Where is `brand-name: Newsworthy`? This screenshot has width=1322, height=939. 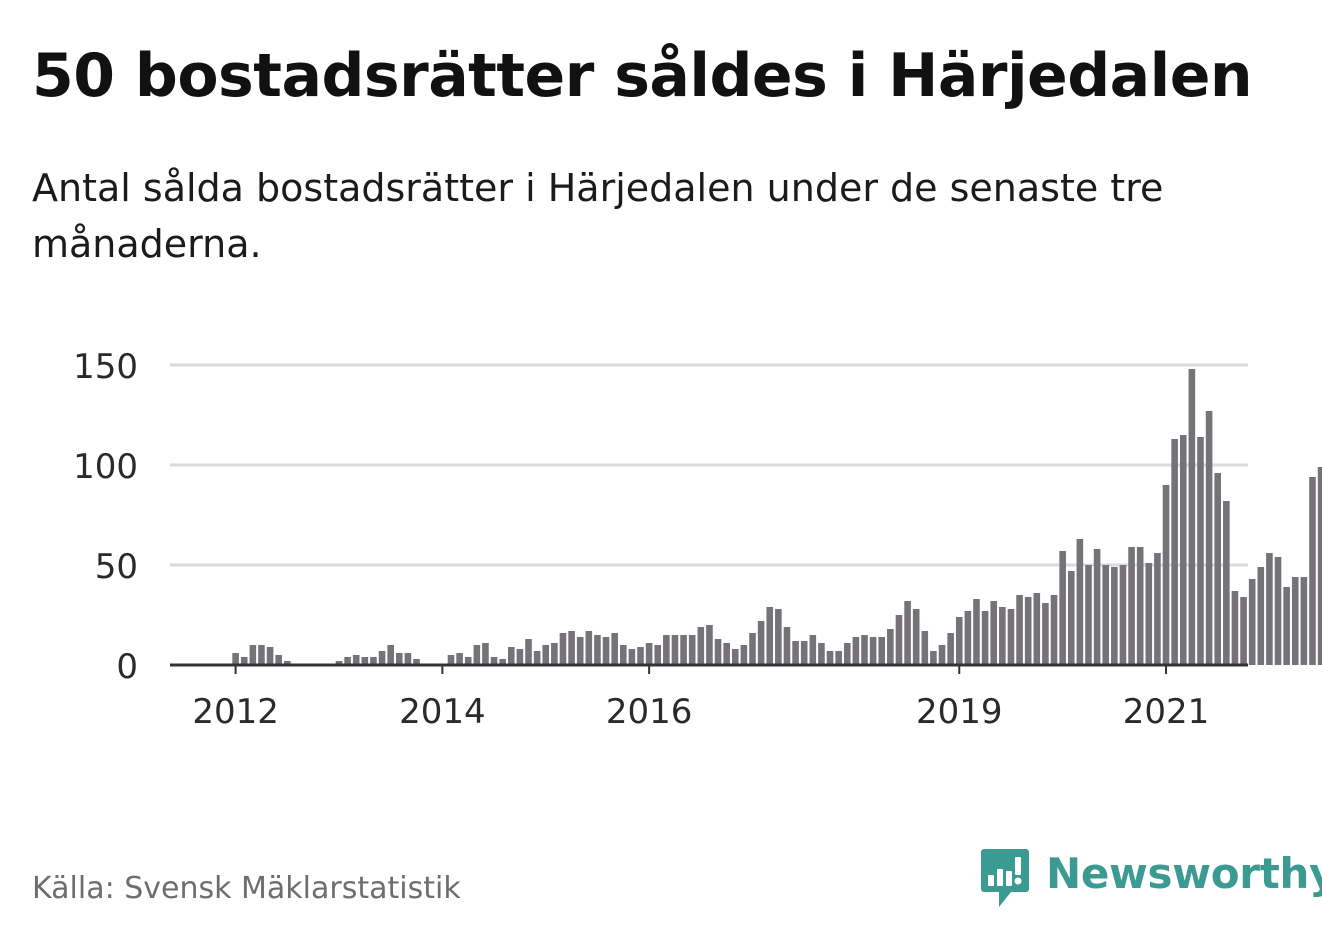 brand-name: Newsworthy is located at coordinates (1184, 873).